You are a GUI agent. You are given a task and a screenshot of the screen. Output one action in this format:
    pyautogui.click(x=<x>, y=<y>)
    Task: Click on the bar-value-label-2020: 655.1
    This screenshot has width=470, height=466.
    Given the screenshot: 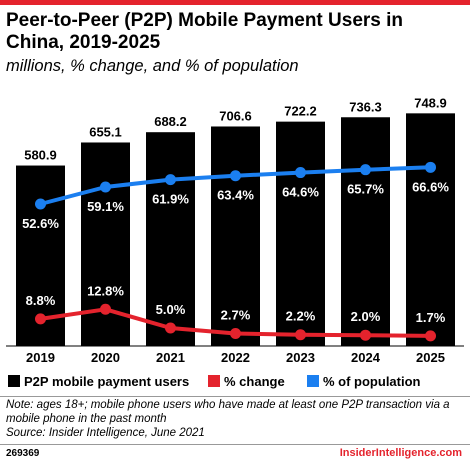 What is the action you would take?
    pyautogui.click(x=105, y=131)
    